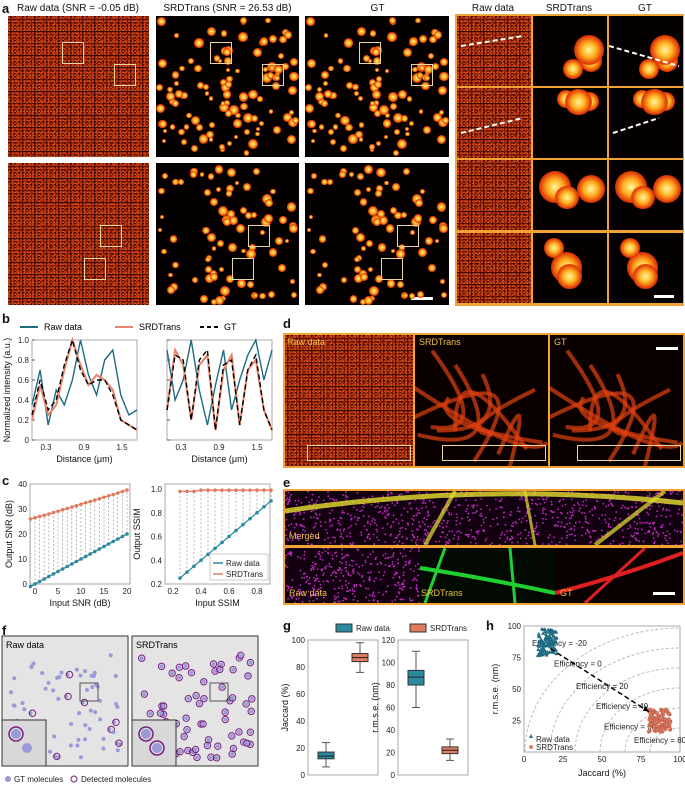 Image resolution: width=685 pixels, height=785 pixels. I want to click on x-tick-label: 5, so click(58, 591).